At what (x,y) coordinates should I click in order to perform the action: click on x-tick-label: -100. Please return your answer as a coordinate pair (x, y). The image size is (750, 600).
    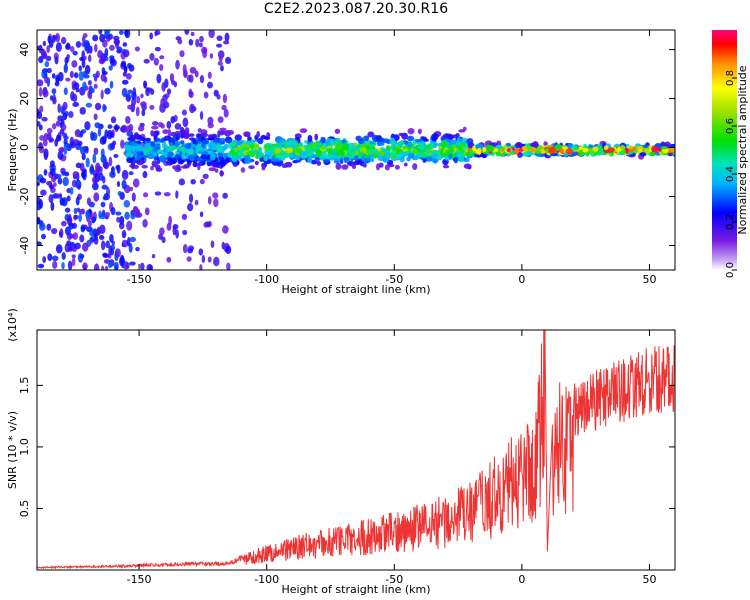
    Looking at the image, I should click on (266, 279).